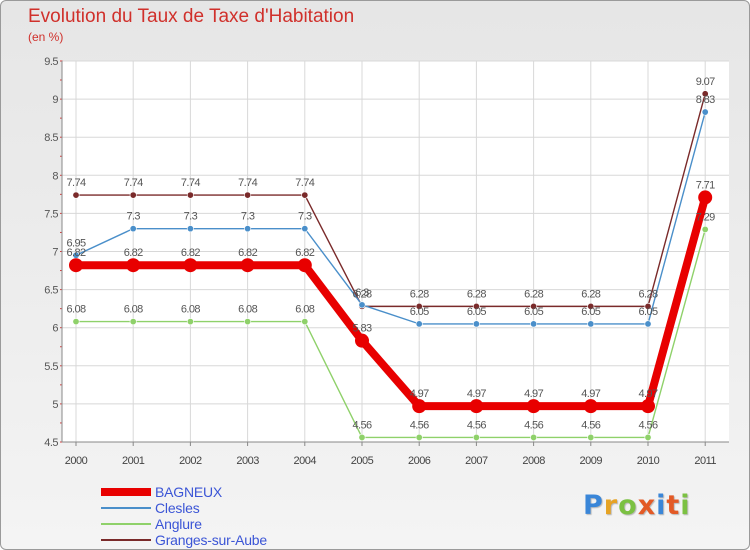 The image size is (750, 550). What do you see at coordinates (191, 16) in the screenshot?
I see `chart-title: Evolution du Taux de Taxe d'Habitation` at bounding box center [191, 16].